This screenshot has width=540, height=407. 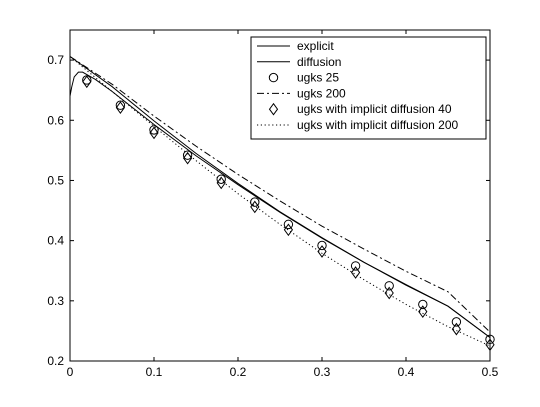 What do you see at coordinates (322, 372) in the screenshot?
I see `x-tick-label: 0.3` at bounding box center [322, 372].